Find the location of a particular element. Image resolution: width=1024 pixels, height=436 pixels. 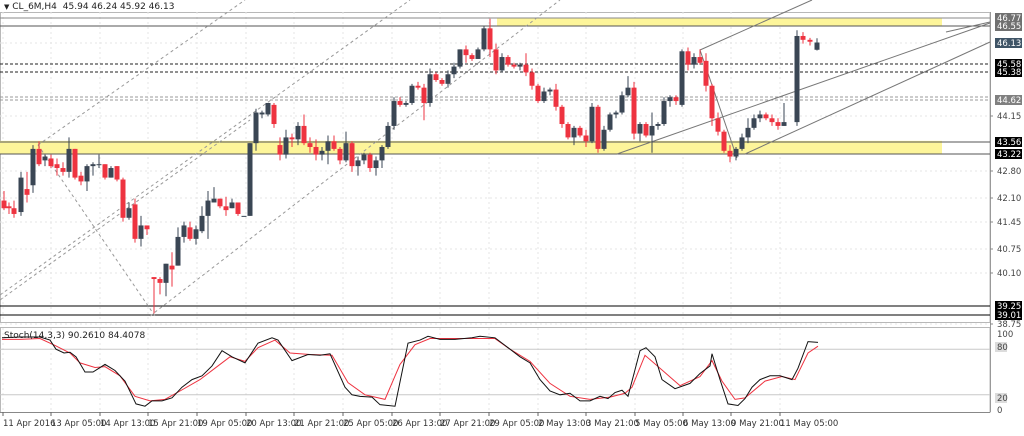

price-line-connector is located at coordinates (968, 27).